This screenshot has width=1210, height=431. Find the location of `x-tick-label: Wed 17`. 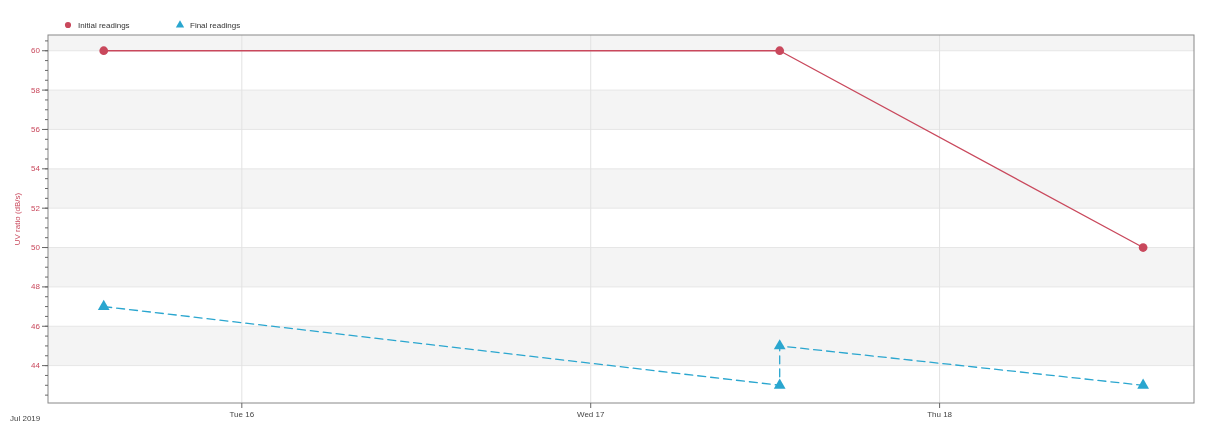

x-tick-label: Wed 17 is located at coordinates (591, 414).